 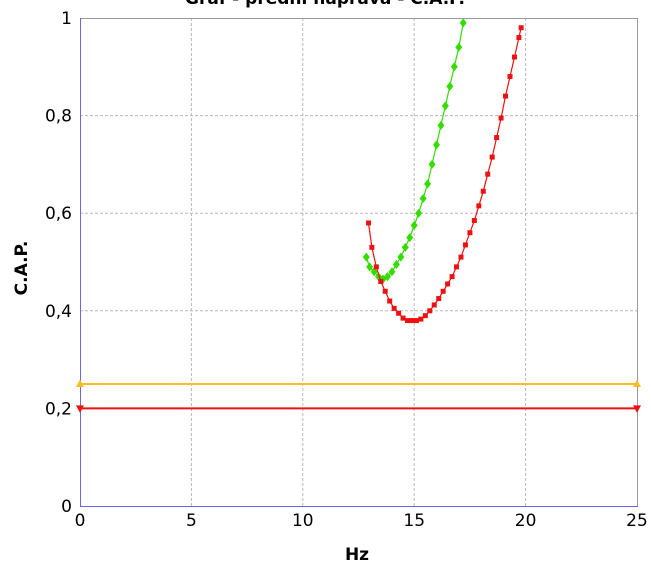 I want to click on x-tick-label: 0, so click(x=80, y=521).